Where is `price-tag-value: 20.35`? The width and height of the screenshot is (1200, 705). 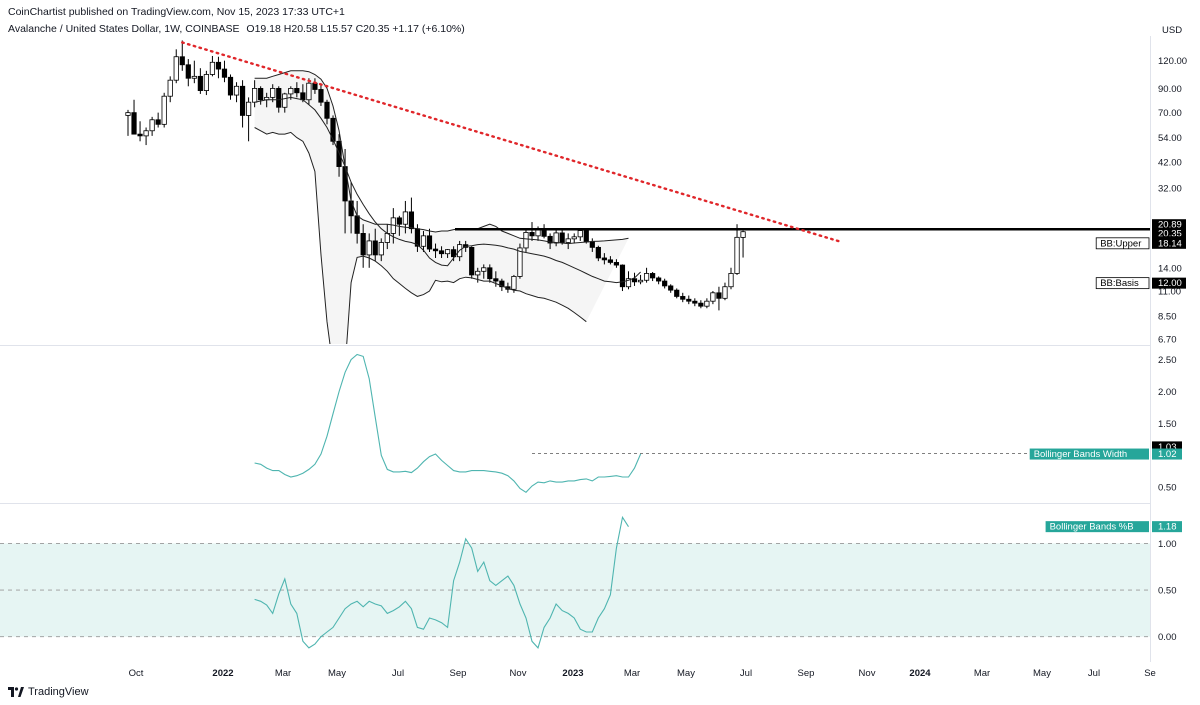
price-tag-value: 20.35 is located at coordinates (1170, 234).